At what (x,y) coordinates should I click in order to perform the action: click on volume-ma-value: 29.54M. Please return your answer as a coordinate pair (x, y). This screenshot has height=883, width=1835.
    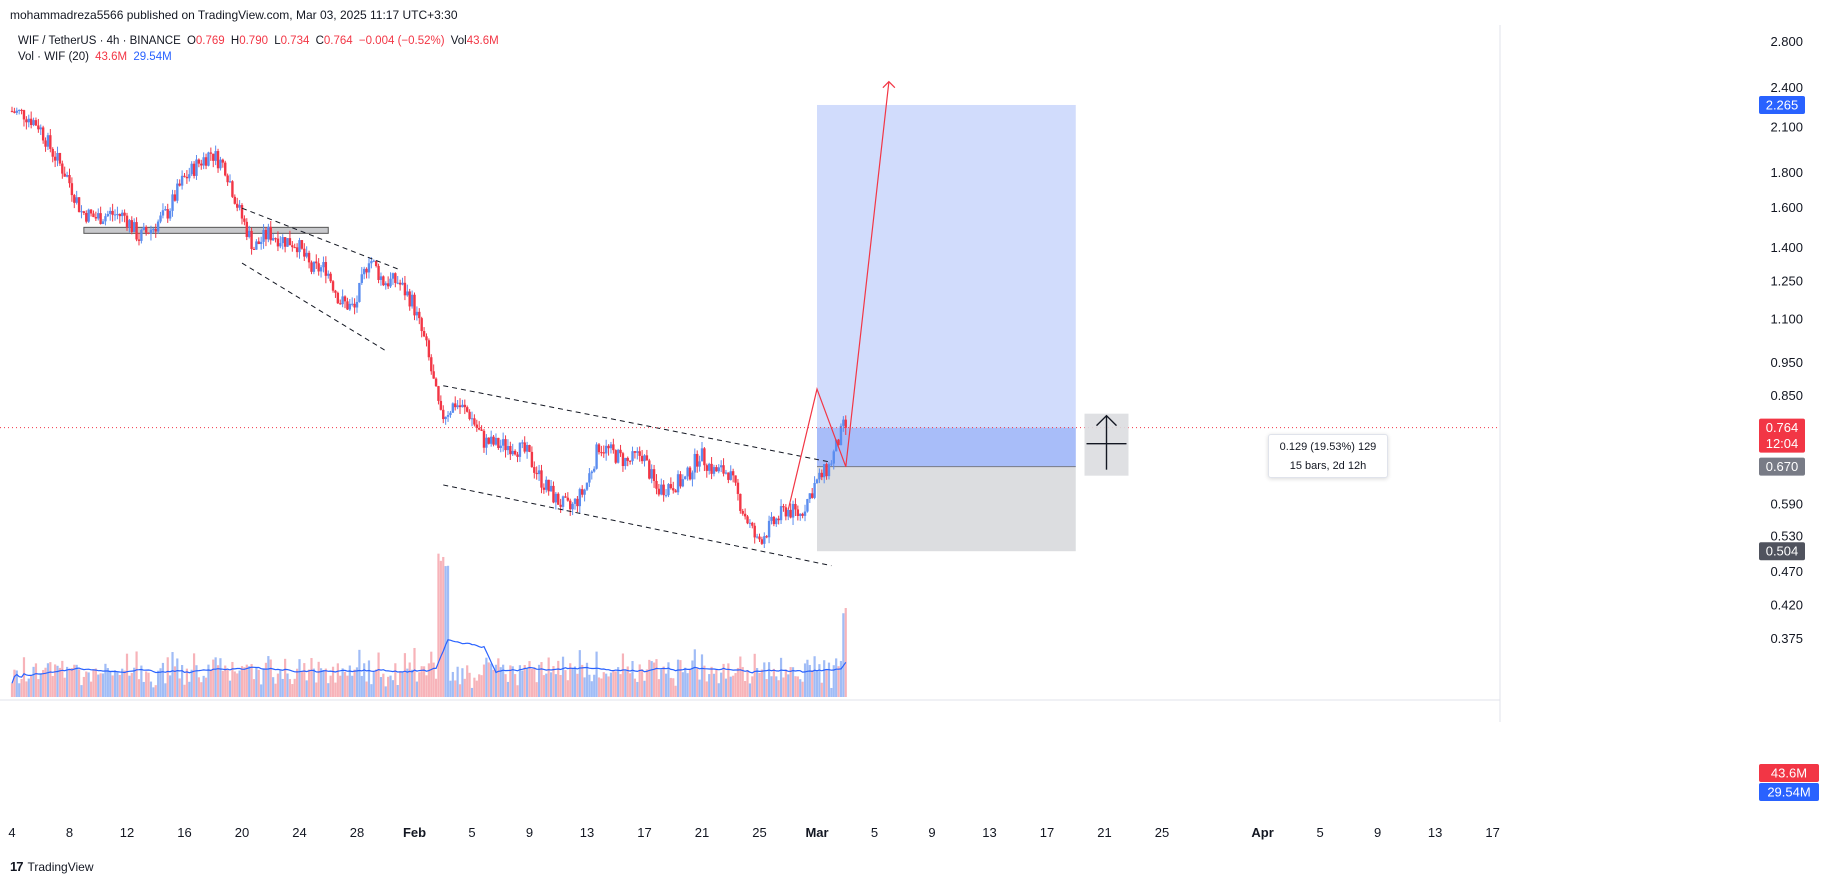
    Looking at the image, I should click on (152, 57).